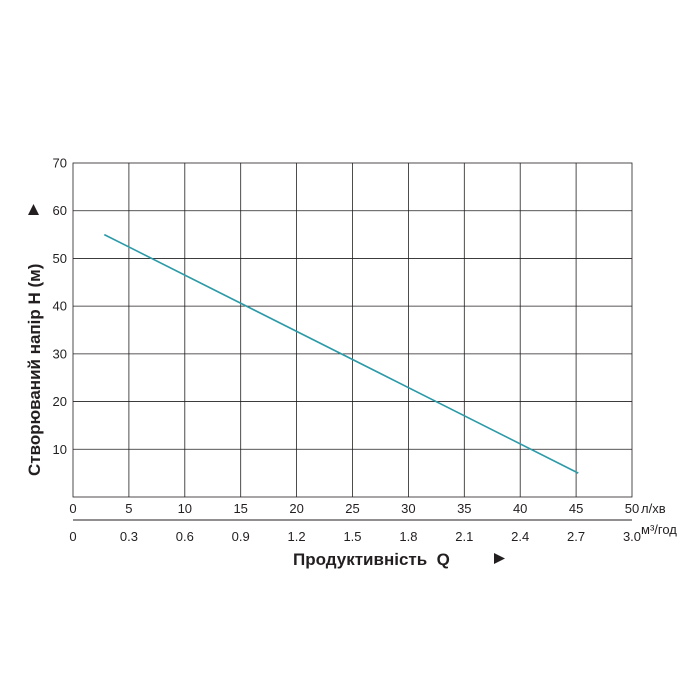 This screenshot has width=700, height=700. Describe the element at coordinates (128, 508) in the screenshot. I see `x-tick-label-primary: 5` at that location.